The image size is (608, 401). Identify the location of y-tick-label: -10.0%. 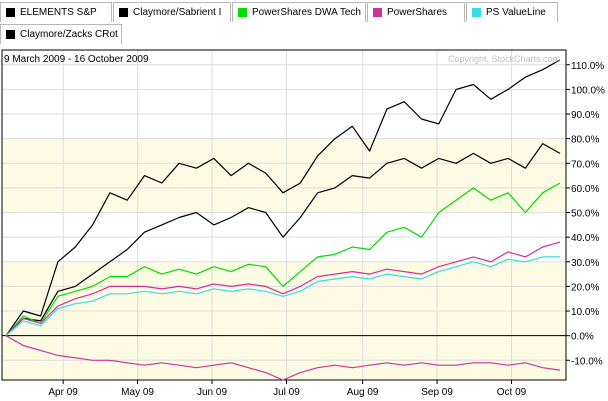
(587, 361).